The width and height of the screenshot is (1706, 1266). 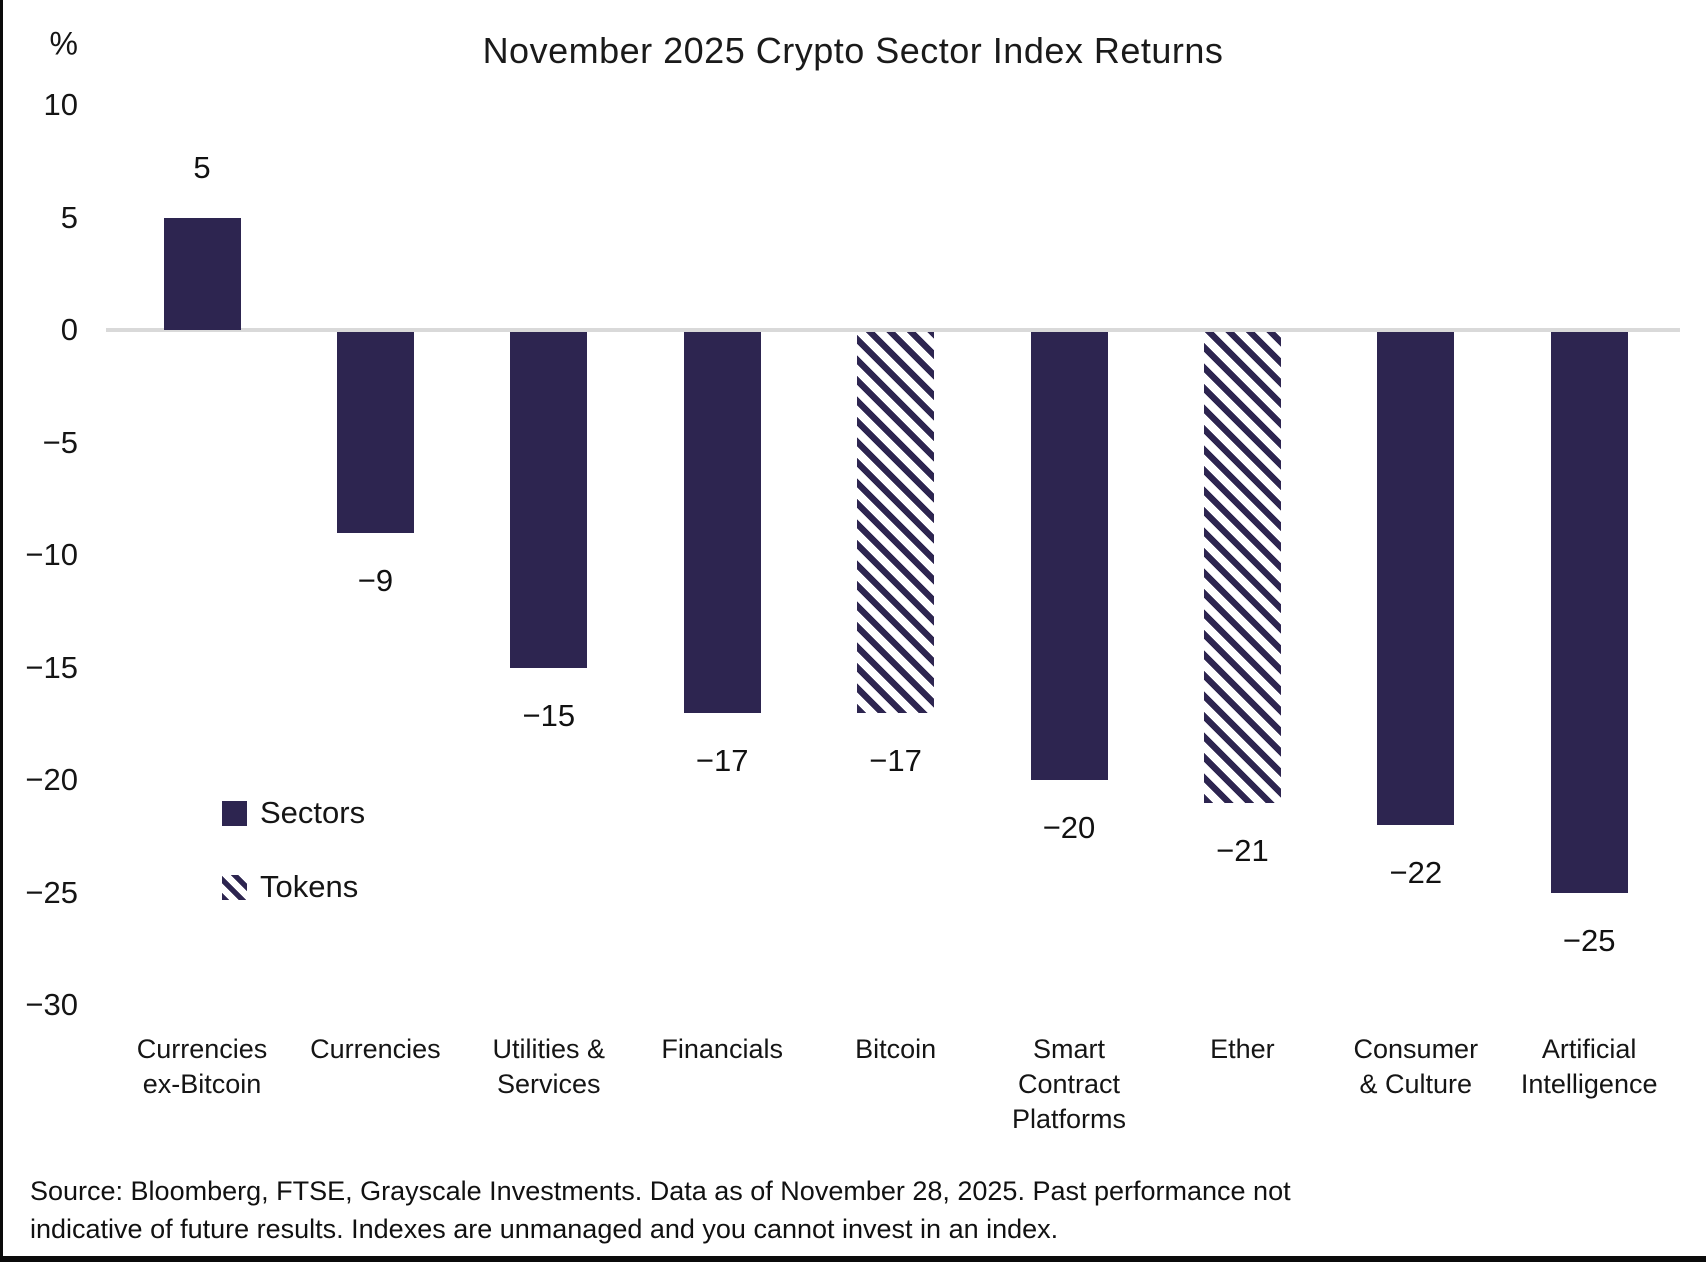 I want to click on x-category-label-consumer-culture: Consumer & Culture, so click(x=1416, y=1066).